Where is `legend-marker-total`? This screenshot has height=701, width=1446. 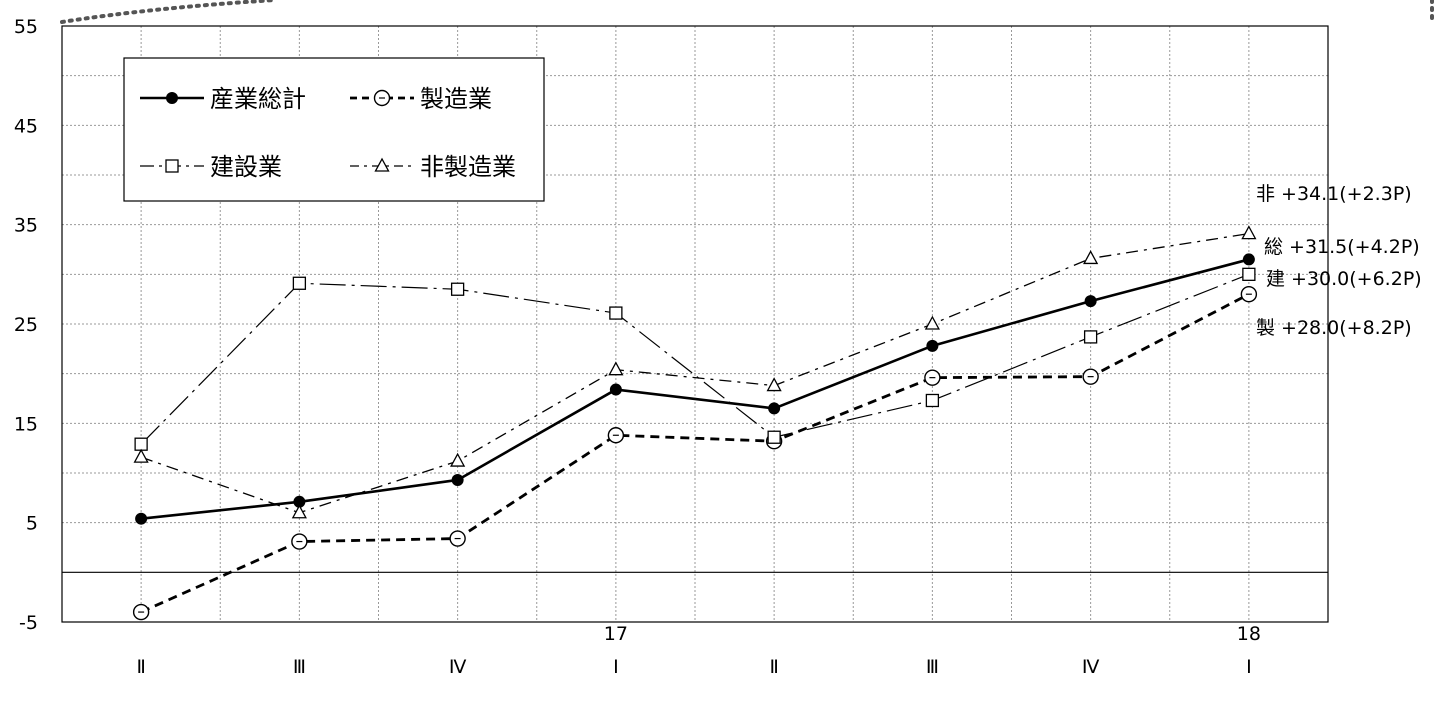
legend-marker-total is located at coordinates (172, 98).